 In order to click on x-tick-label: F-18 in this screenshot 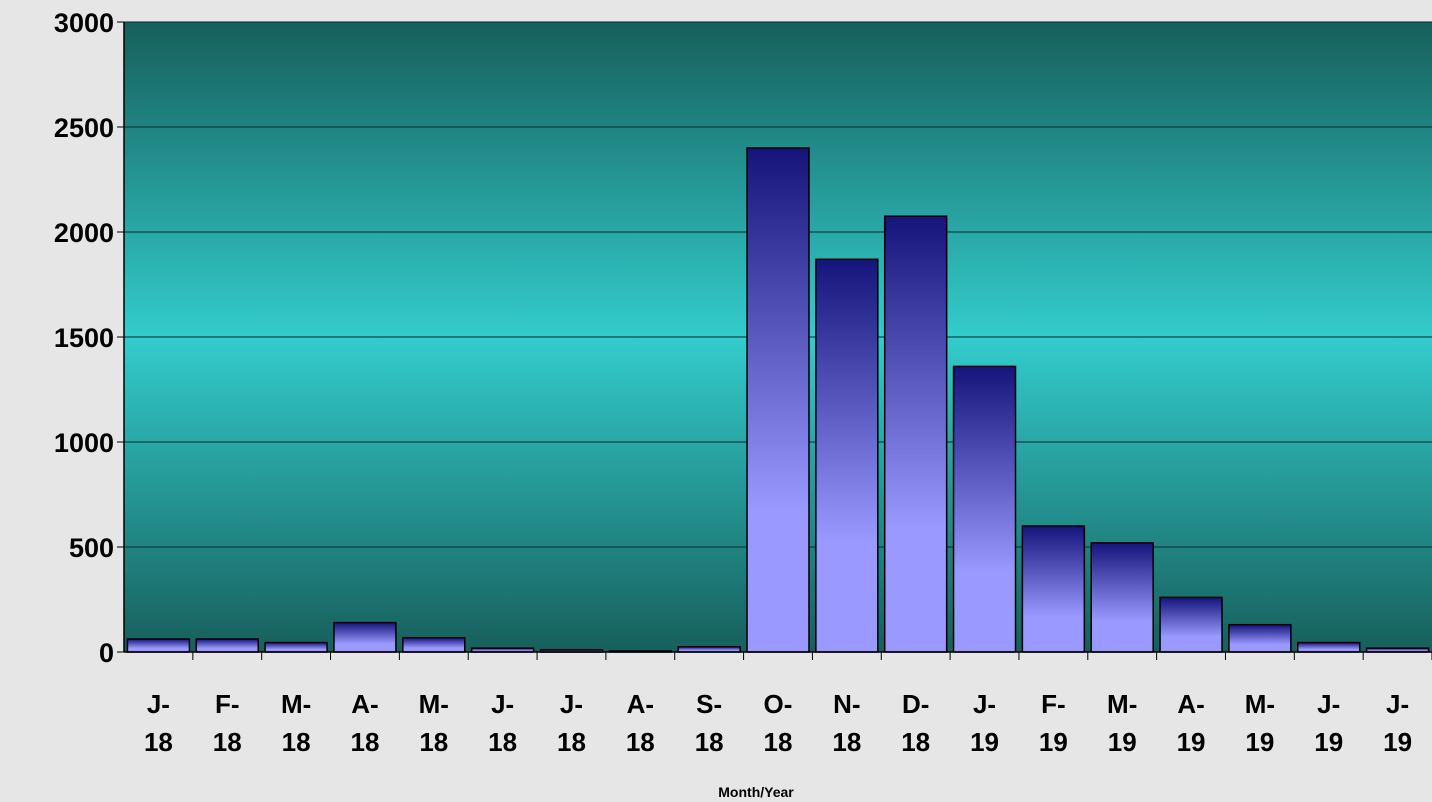, I will do `click(227, 723)`.